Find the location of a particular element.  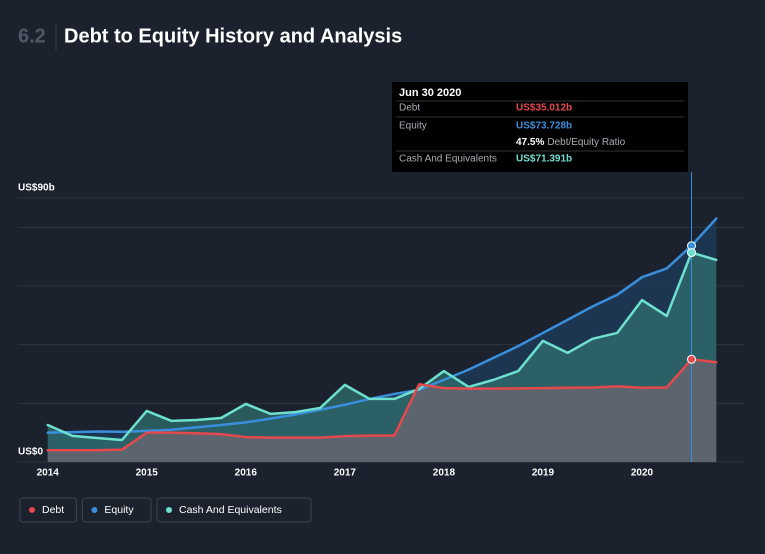

legend-item: Debt is located at coordinates (48, 510).